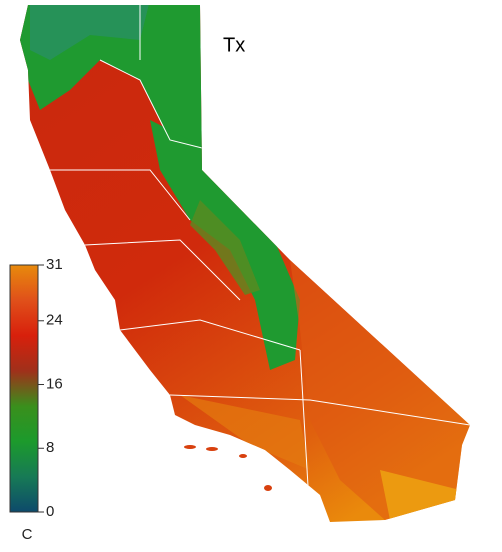 Image resolution: width=502 pixels, height=552 pixels. Describe the element at coordinates (50, 447) in the screenshot. I see `colorbar-tick-label: 8` at that location.